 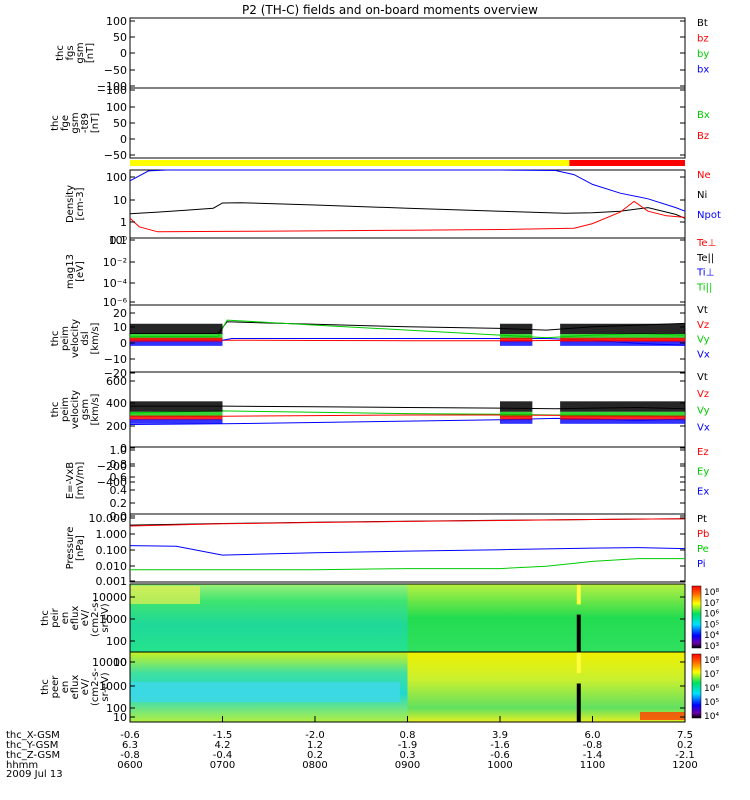 What do you see at coordinates (703, 534) in the screenshot?
I see `legend-pb: Pb` at bounding box center [703, 534].